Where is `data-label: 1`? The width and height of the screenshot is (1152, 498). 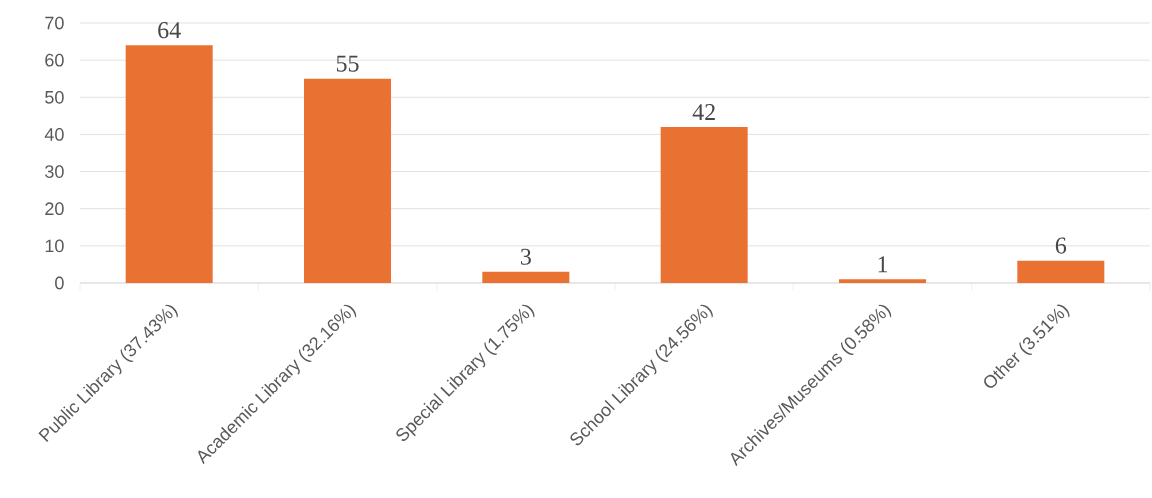 data-label: 1 is located at coordinates (883, 264).